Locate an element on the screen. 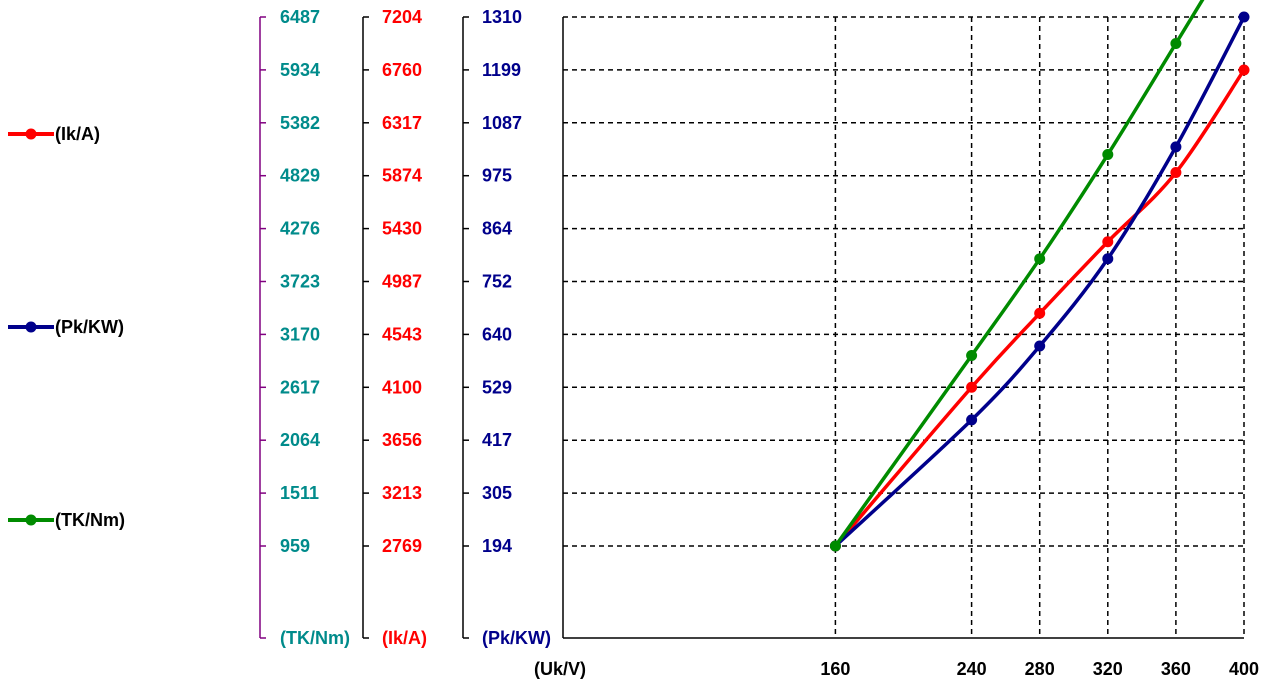 The width and height of the screenshot is (1271, 686). y-tick-label-ik: 3656 is located at coordinates (402, 440).